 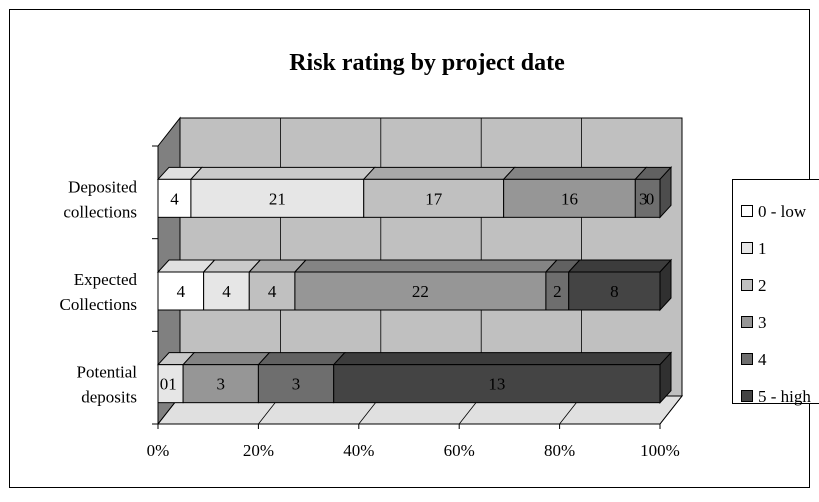 I want to click on legend-swatch-5-high, so click(x=747, y=396).